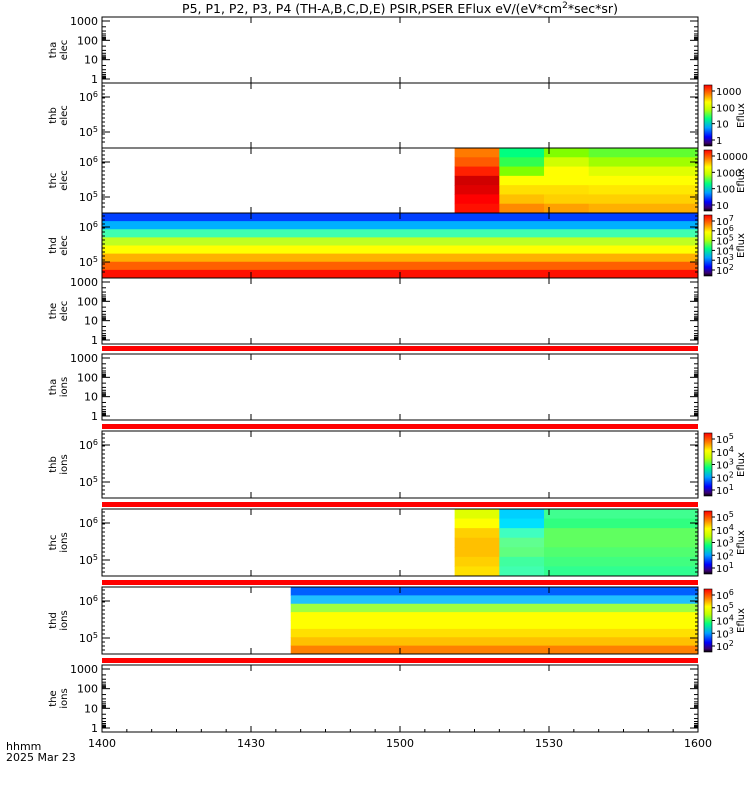 The image size is (750, 800). Describe the element at coordinates (549, 743) in the screenshot. I see `xtick-label: 1530` at that location.